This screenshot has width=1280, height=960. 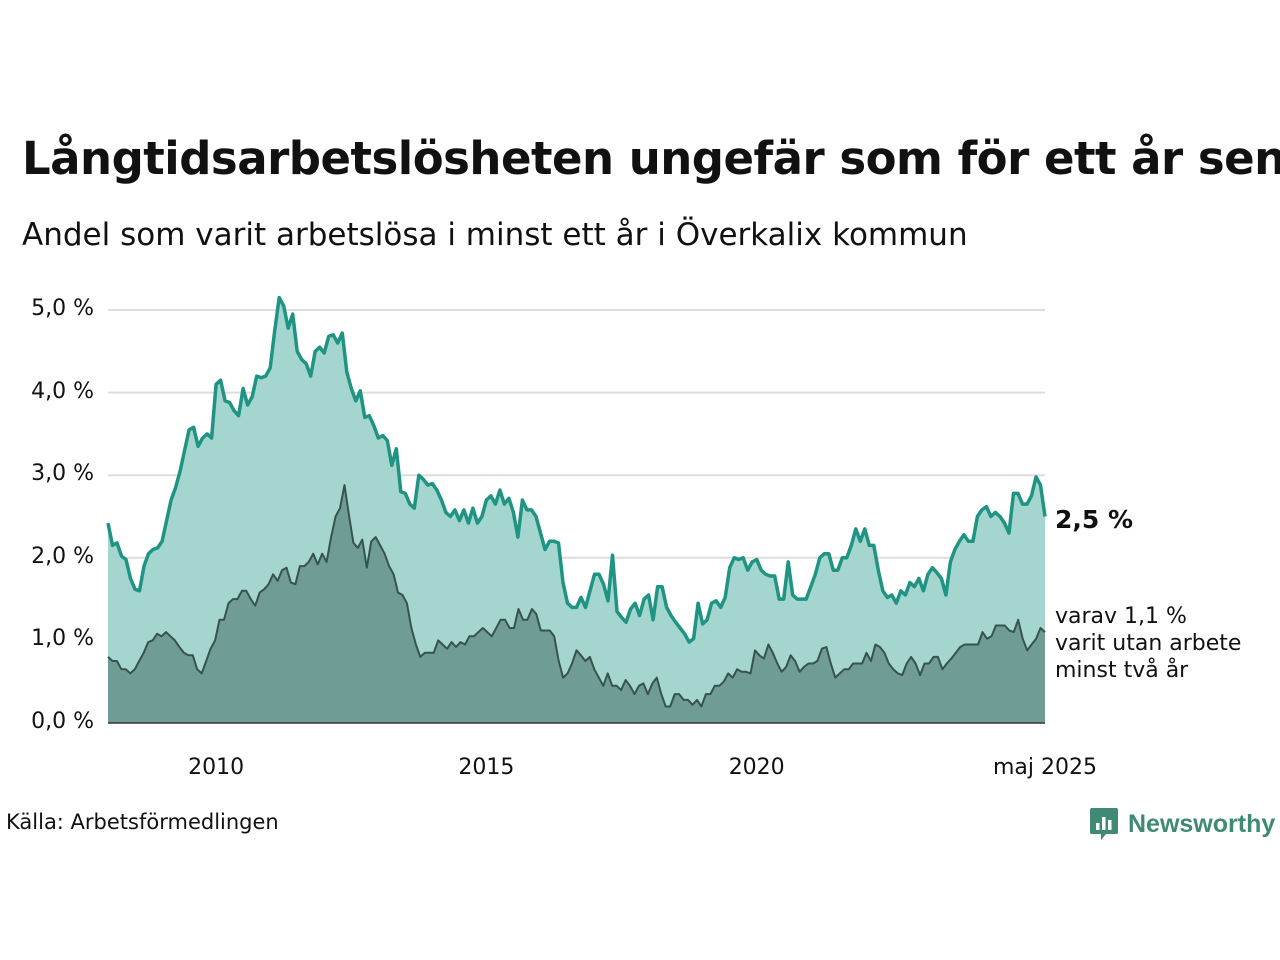 What do you see at coordinates (62, 308) in the screenshot?
I see `y-tick-label: 5,0 %` at bounding box center [62, 308].